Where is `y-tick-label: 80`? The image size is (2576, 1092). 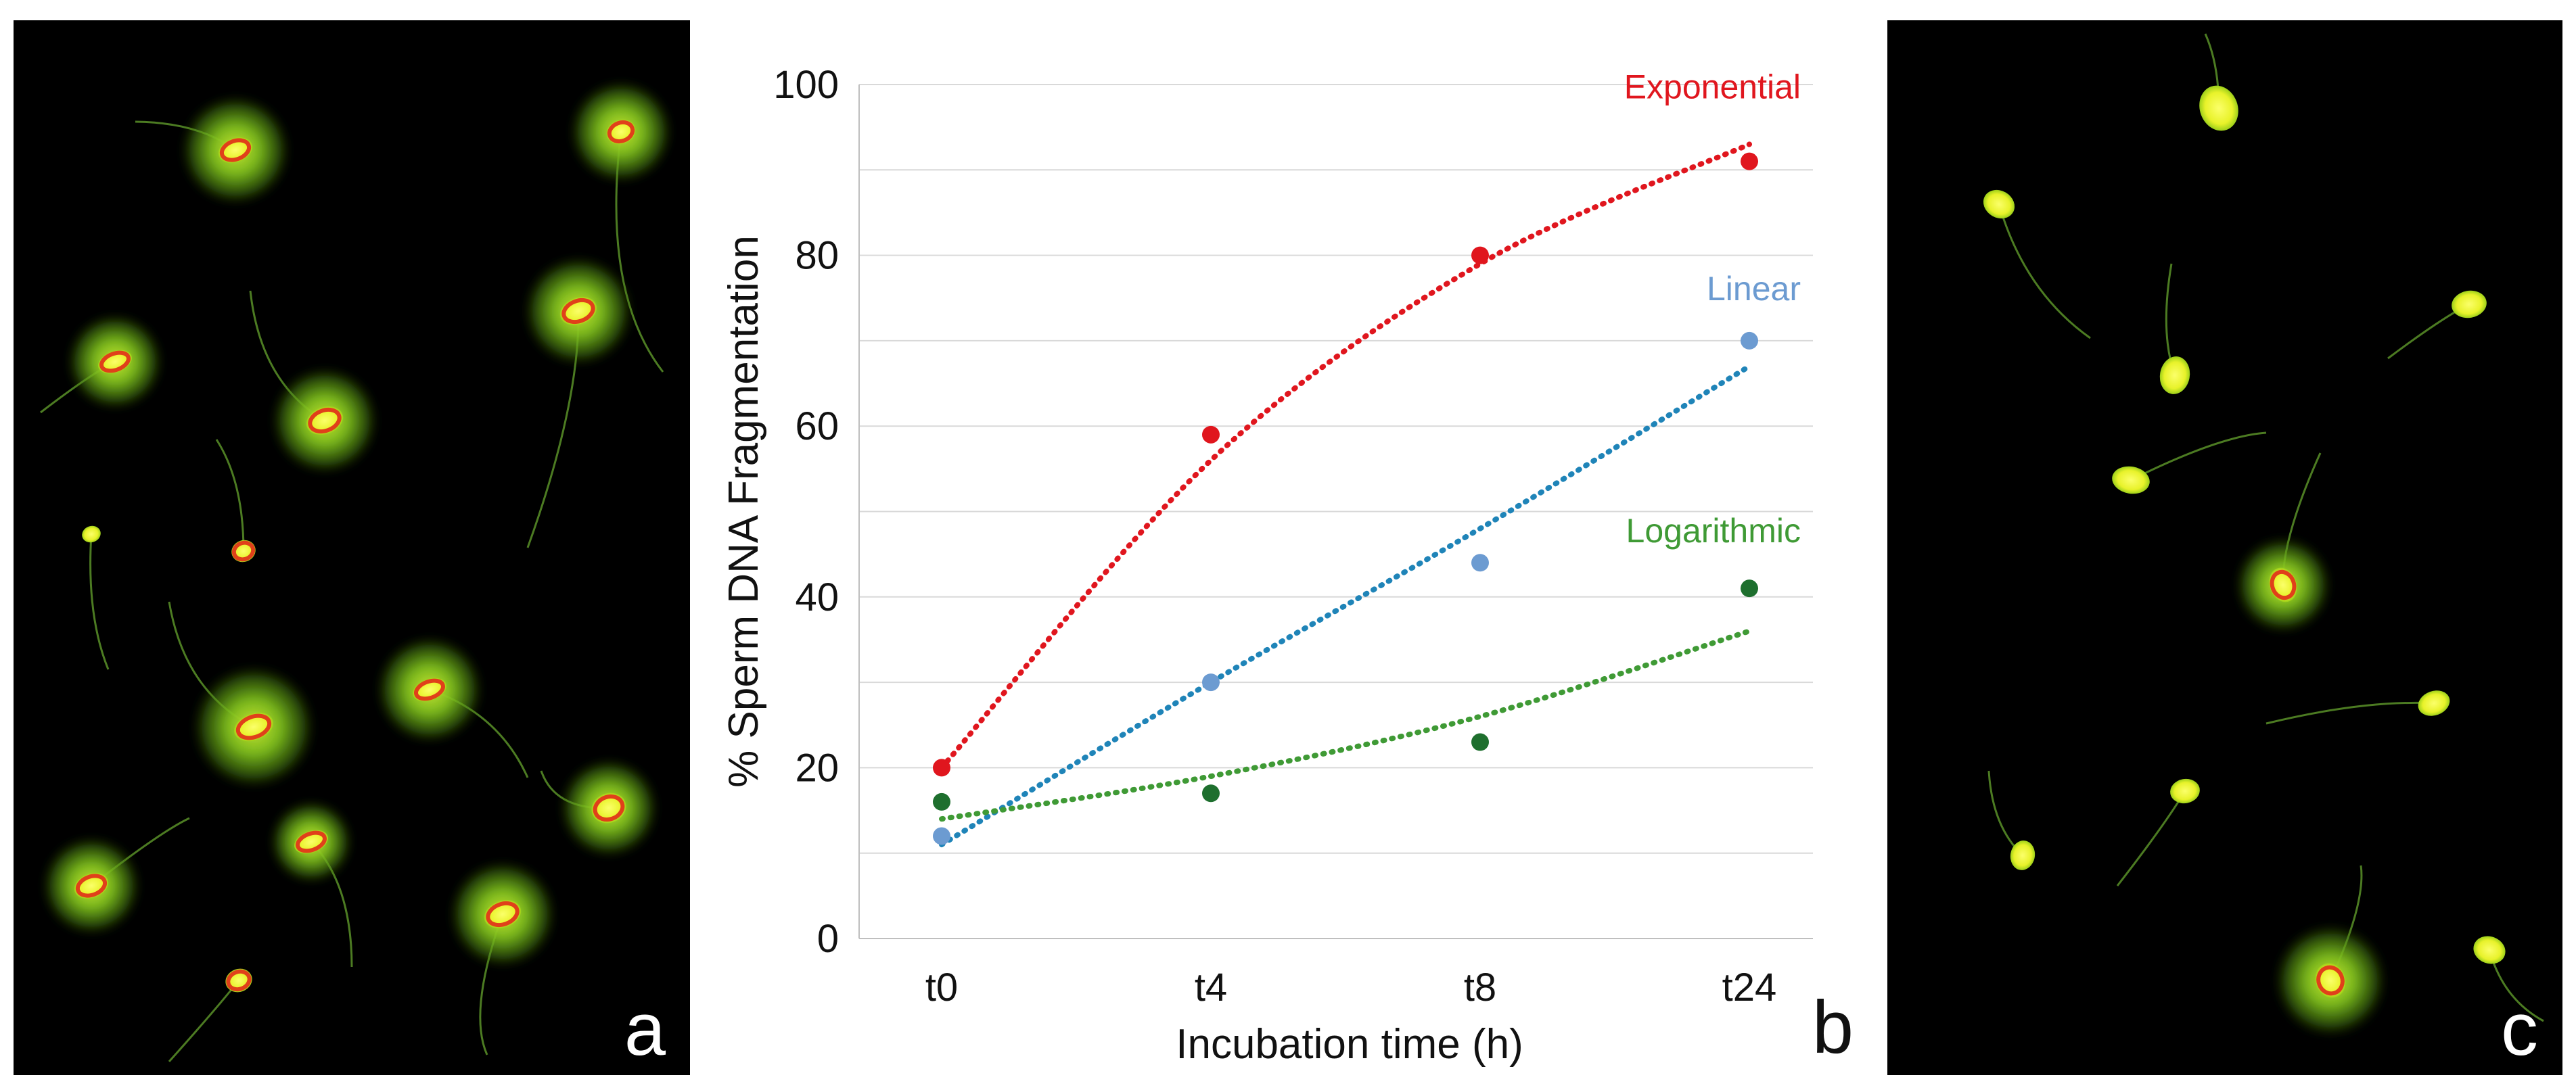
y-tick-label: 80 is located at coordinates (817, 256).